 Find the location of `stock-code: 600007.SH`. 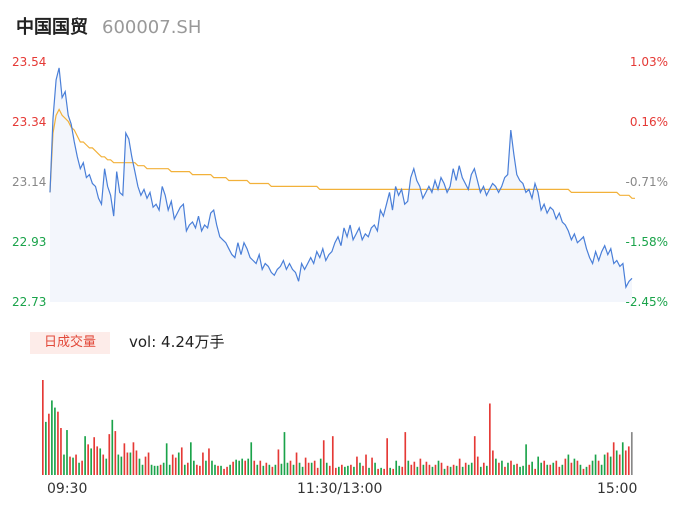

stock-code: 600007.SH is located at coordinates (152, 27).